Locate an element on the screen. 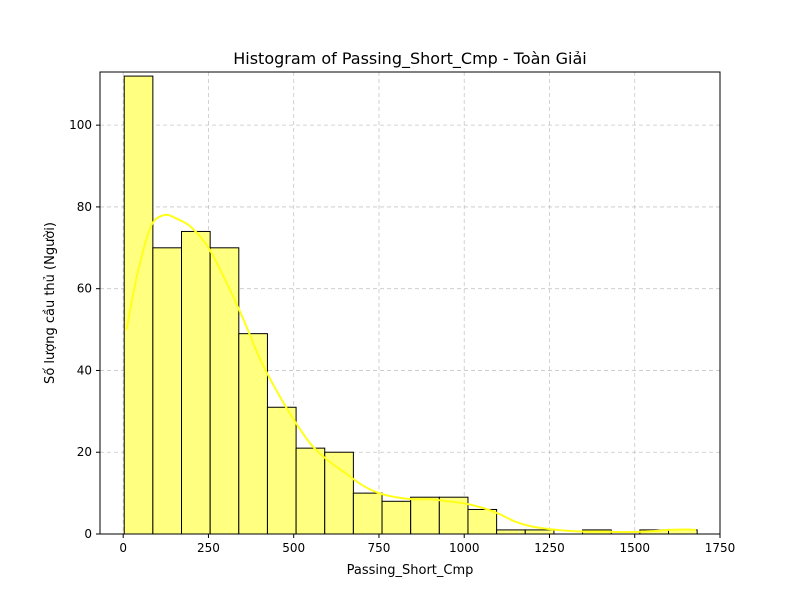  y-tick-label: 0 is located at coordinates (88, 534).